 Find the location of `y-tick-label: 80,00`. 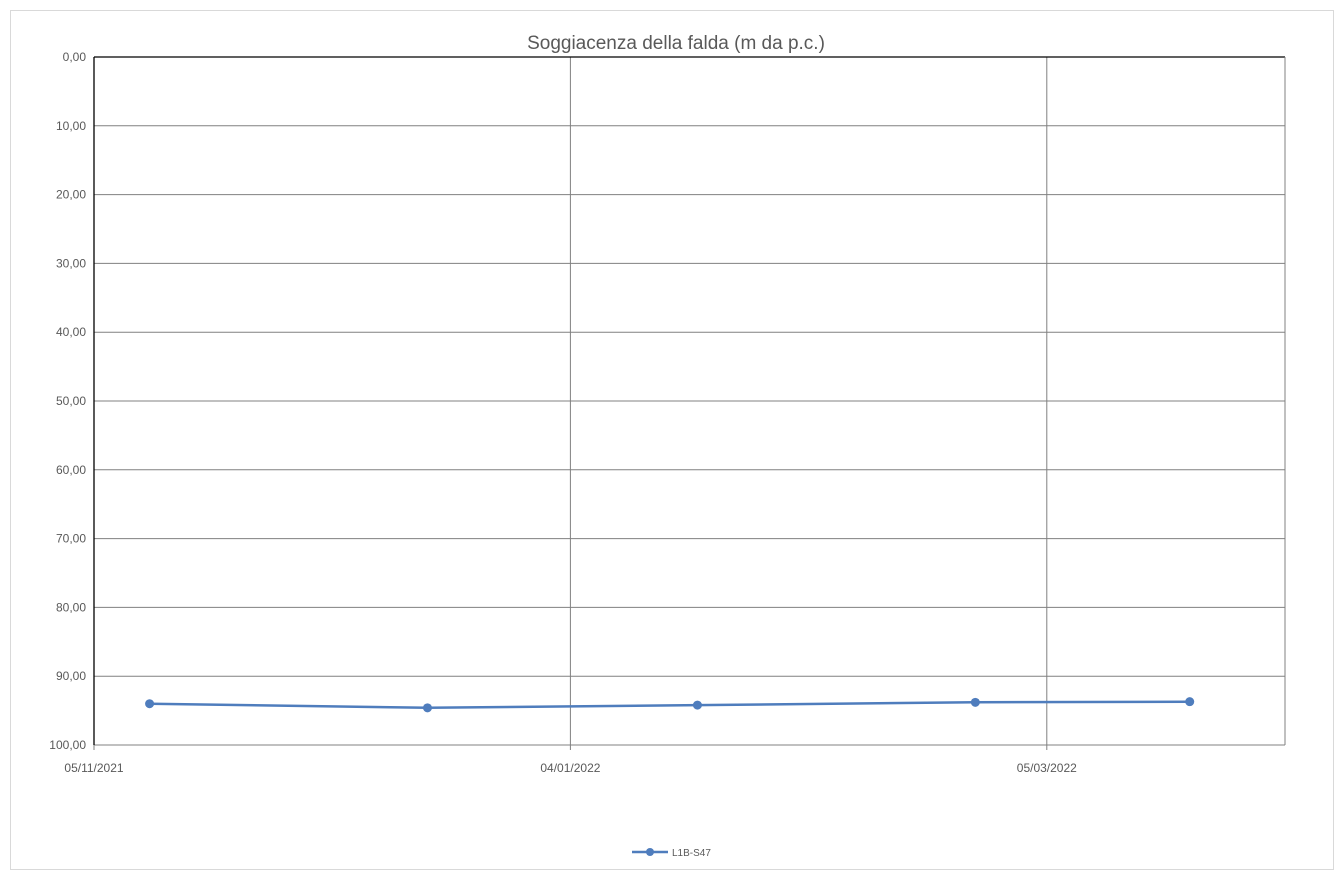

y-tick-label: 80,00 is located at coordinates (71, 607).